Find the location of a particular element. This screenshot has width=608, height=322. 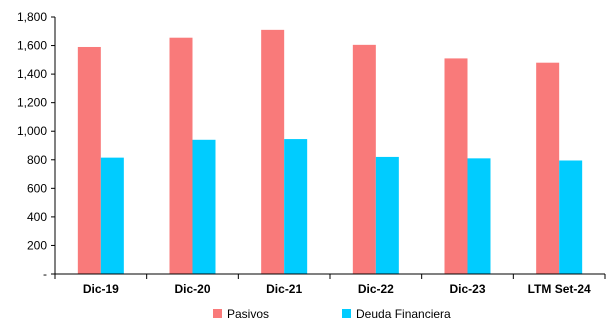

x-tick-label: Dic-20 is located at coordinates (192, 289).